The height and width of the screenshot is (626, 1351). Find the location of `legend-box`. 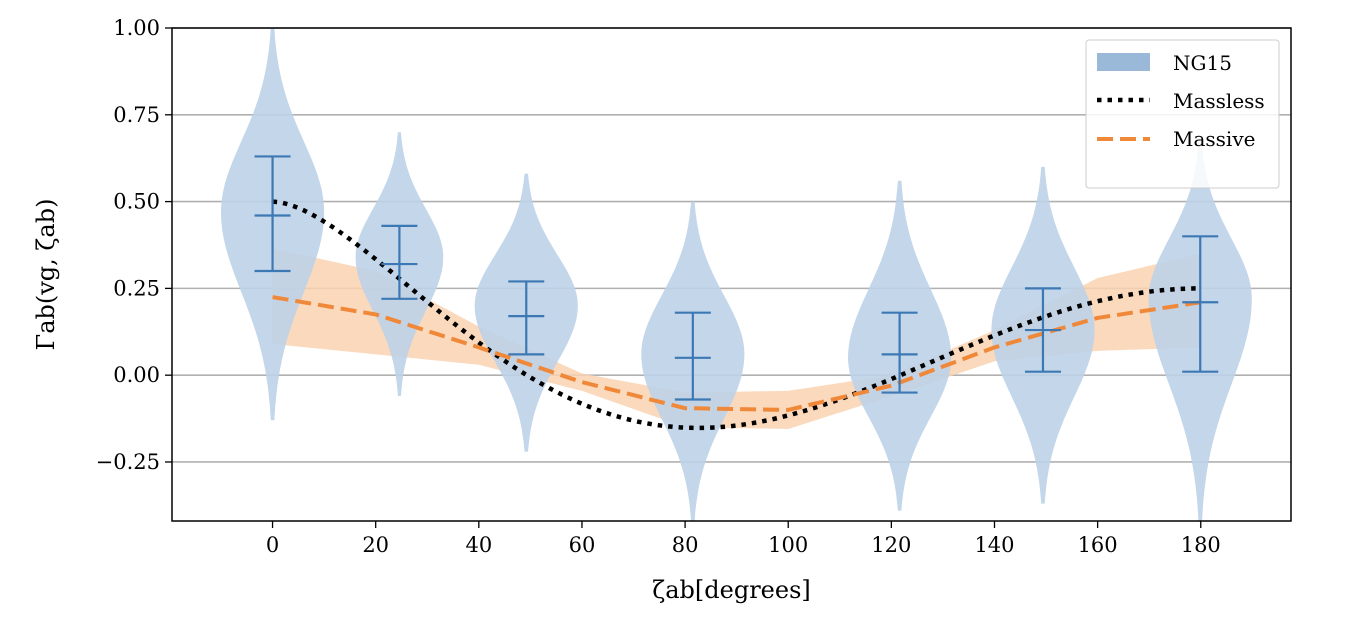

legend-box is located at coordinates (1182, 114).